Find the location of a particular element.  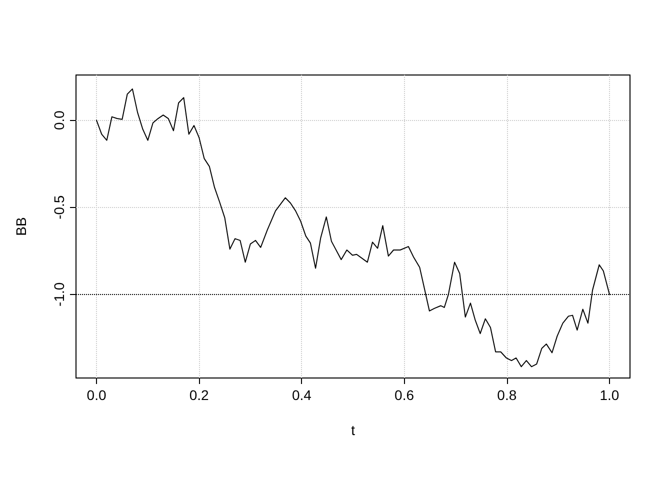

x-axis-title: t is located at coordinates (353, 430).